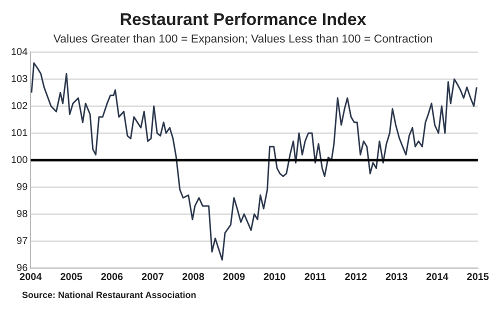 The height and width of the screenshot is (315, 500). Describe the element at coordinates (109, 295) in the screenshot. I see `source-note: Source: National Restaurant Association` at that location.